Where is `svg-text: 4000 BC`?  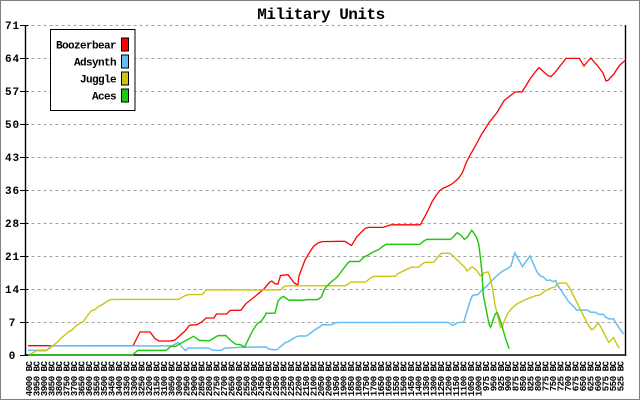
svg-text: 4000 BC is located at coordinates (29, 378).